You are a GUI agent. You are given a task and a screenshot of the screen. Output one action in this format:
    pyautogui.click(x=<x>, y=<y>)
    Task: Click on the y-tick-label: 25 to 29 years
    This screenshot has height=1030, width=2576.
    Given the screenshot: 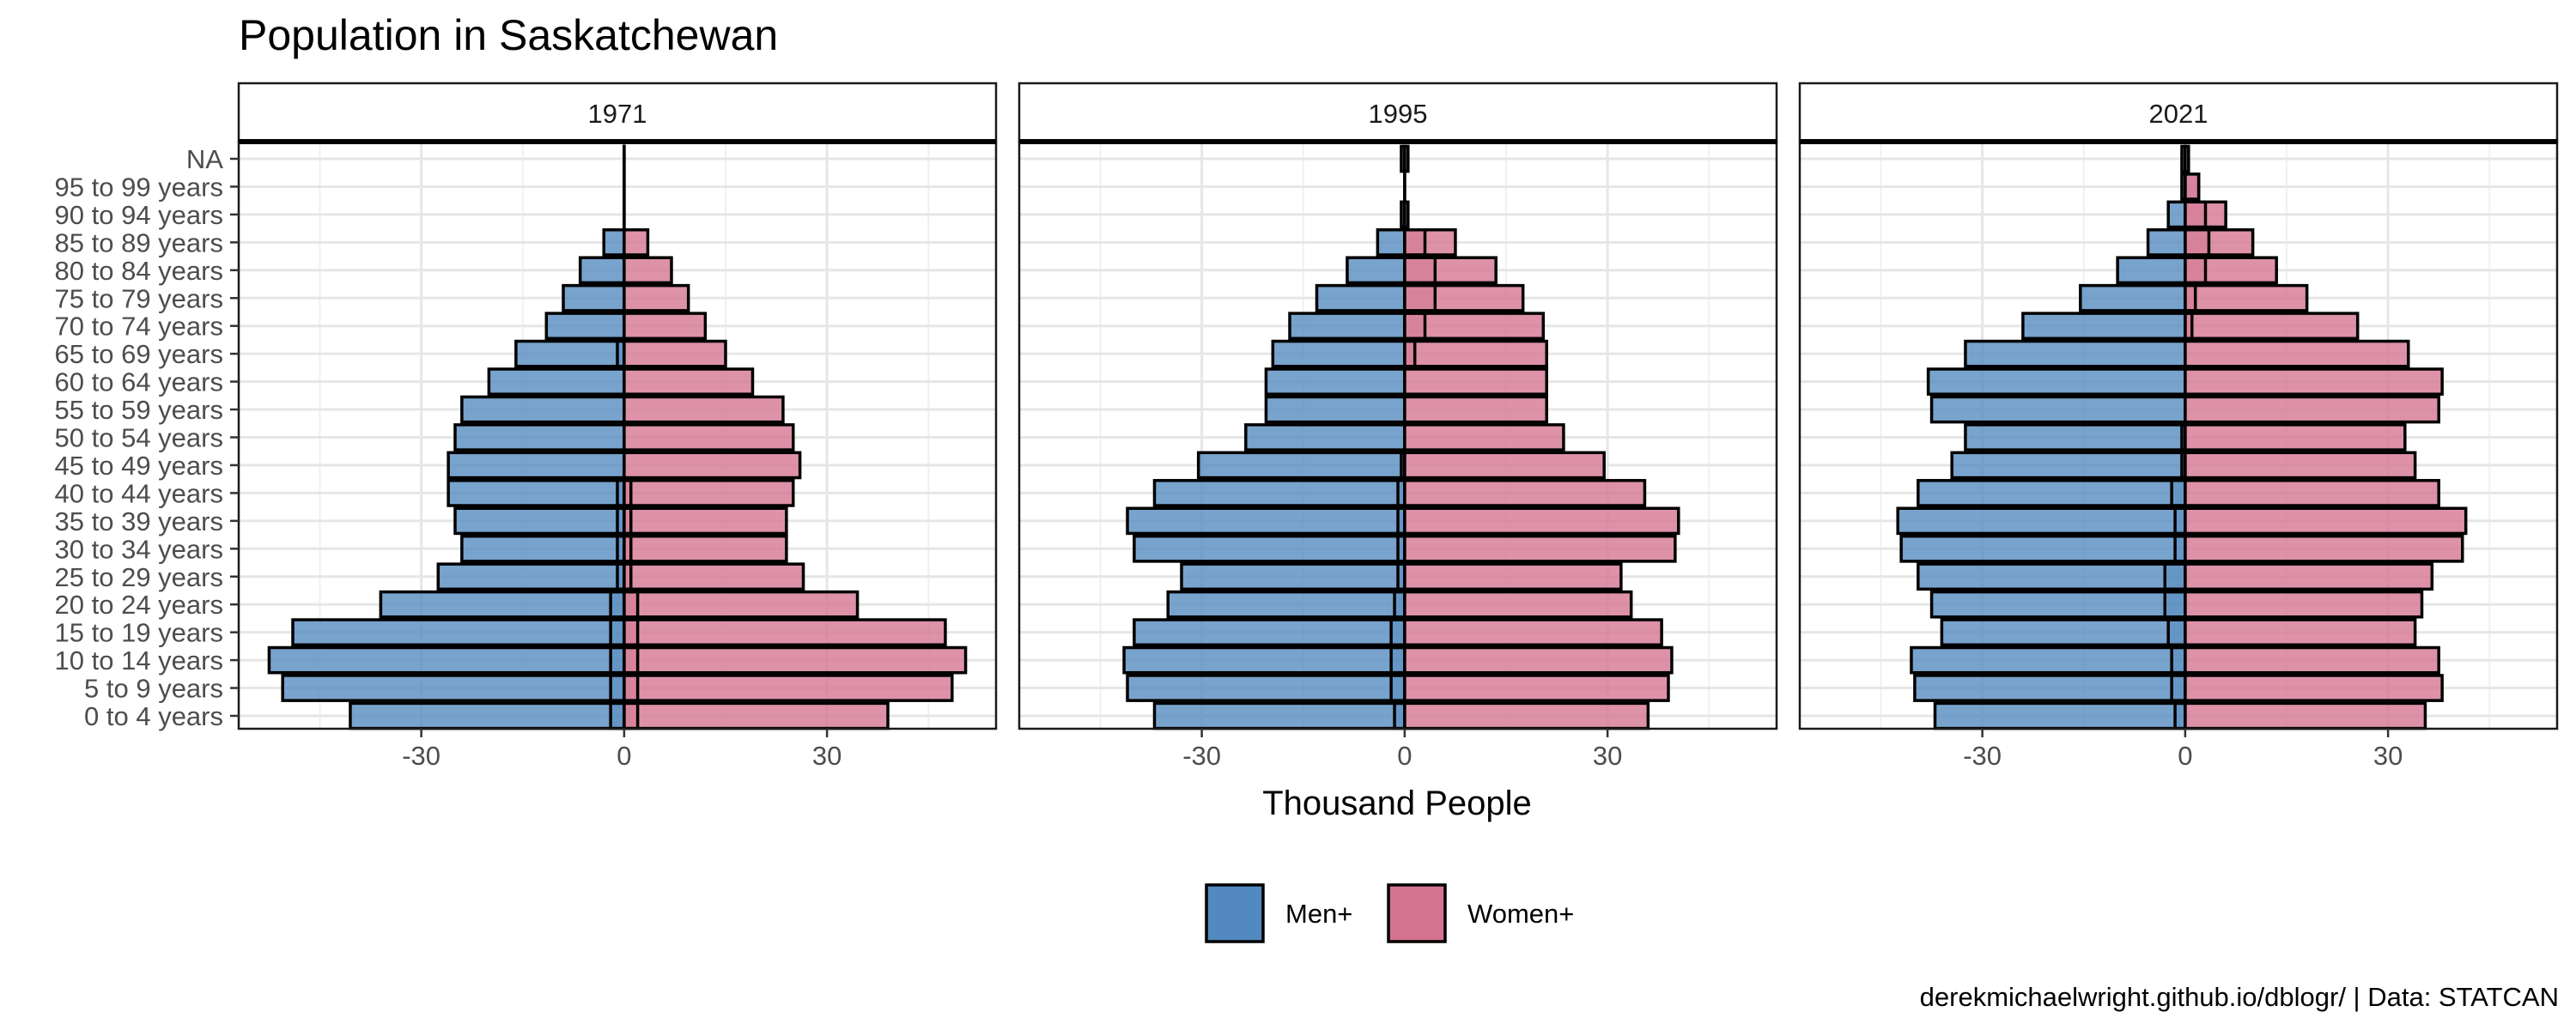 What is the action you would take?
    pyautogui.click(x=139, y=577)
    